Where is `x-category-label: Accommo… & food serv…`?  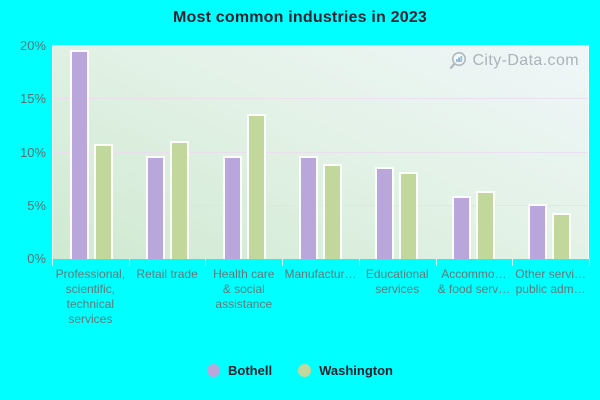
x-category-label: Accommo… & food serv… is located at coordinates (474, 282).